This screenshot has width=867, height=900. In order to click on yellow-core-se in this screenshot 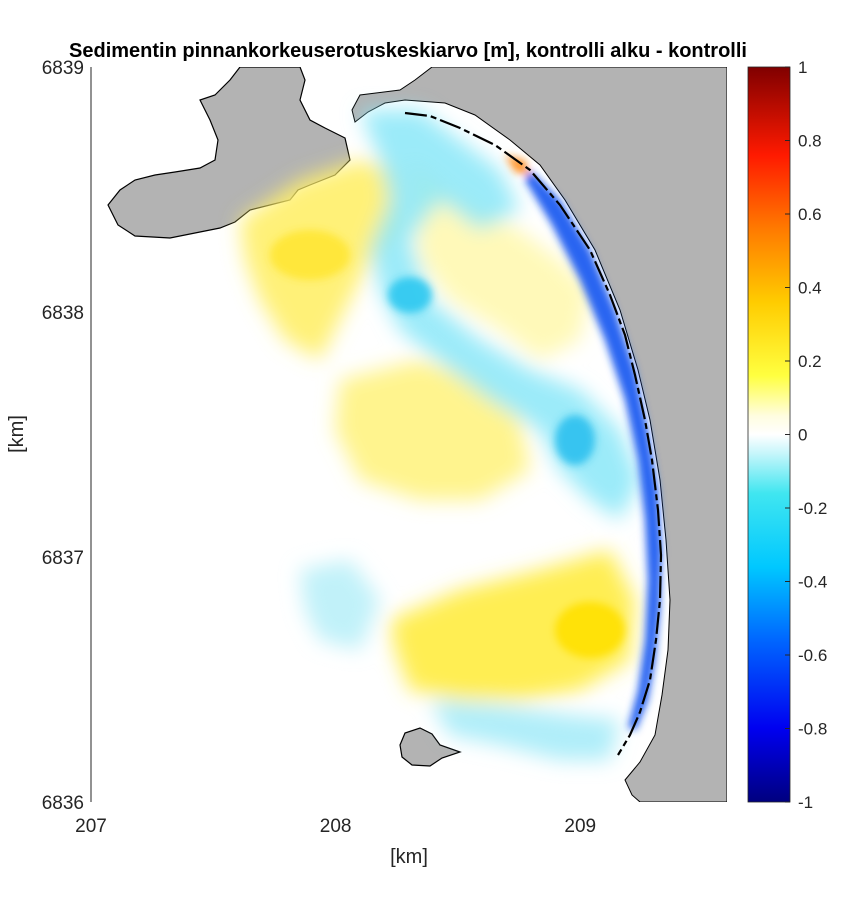, I will do `click(590, 630)`.